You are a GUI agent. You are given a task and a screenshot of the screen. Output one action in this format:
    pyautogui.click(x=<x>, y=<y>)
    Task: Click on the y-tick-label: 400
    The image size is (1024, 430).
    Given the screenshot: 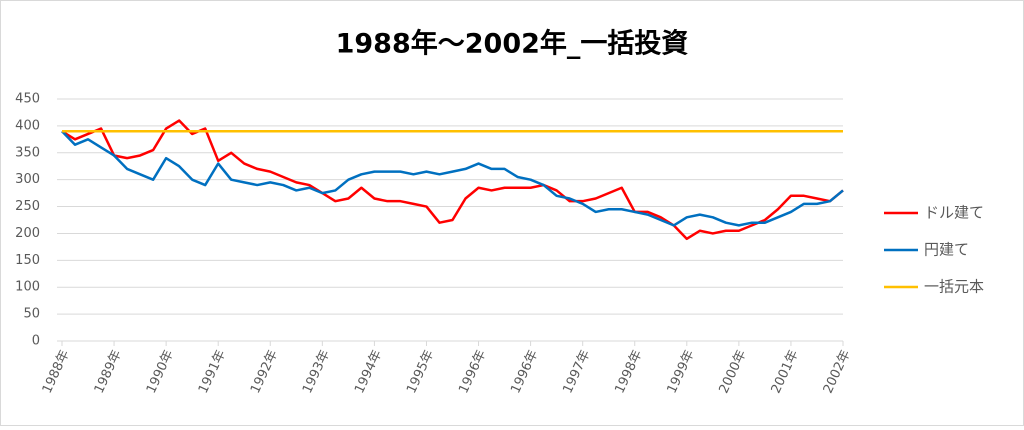 What is the action you would take?
    pyautogui.click(x=27, y=125)
    